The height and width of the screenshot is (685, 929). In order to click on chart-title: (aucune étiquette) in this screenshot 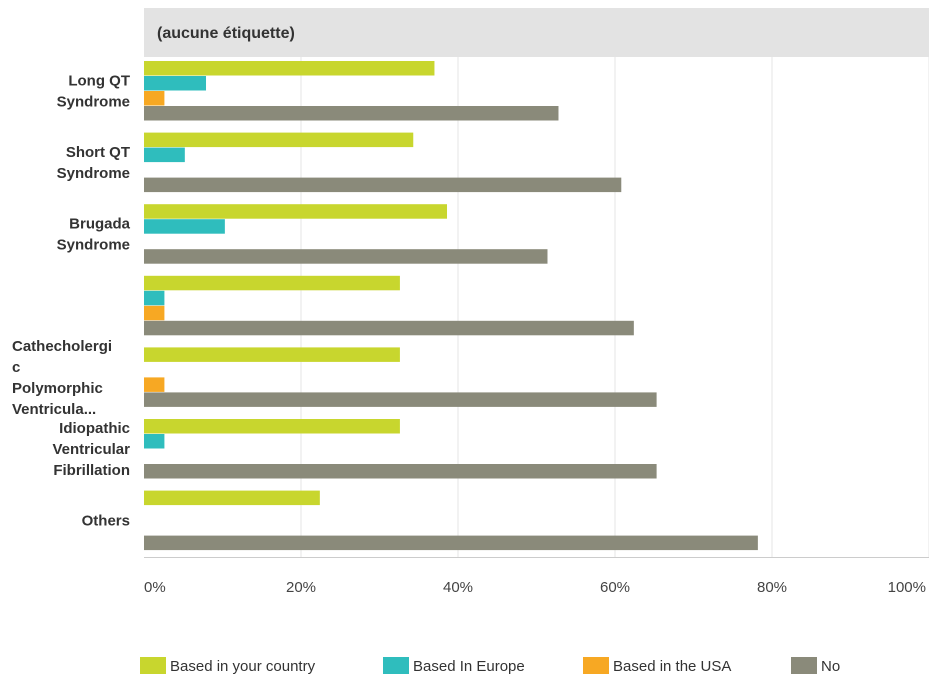, I will do `click(226, 33)`.